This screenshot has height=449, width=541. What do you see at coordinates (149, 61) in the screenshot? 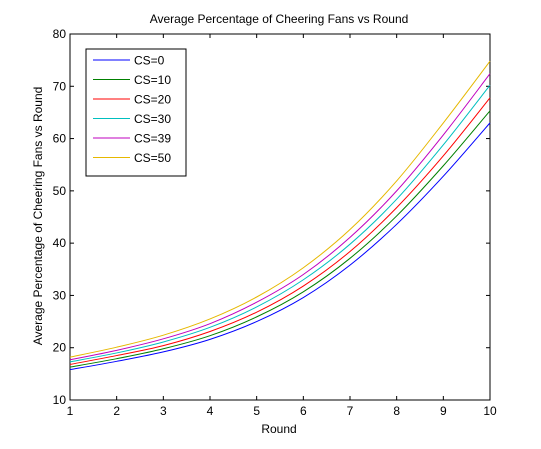
I see `legend-entry-label: CS=0` at bounding box center [149, 61].